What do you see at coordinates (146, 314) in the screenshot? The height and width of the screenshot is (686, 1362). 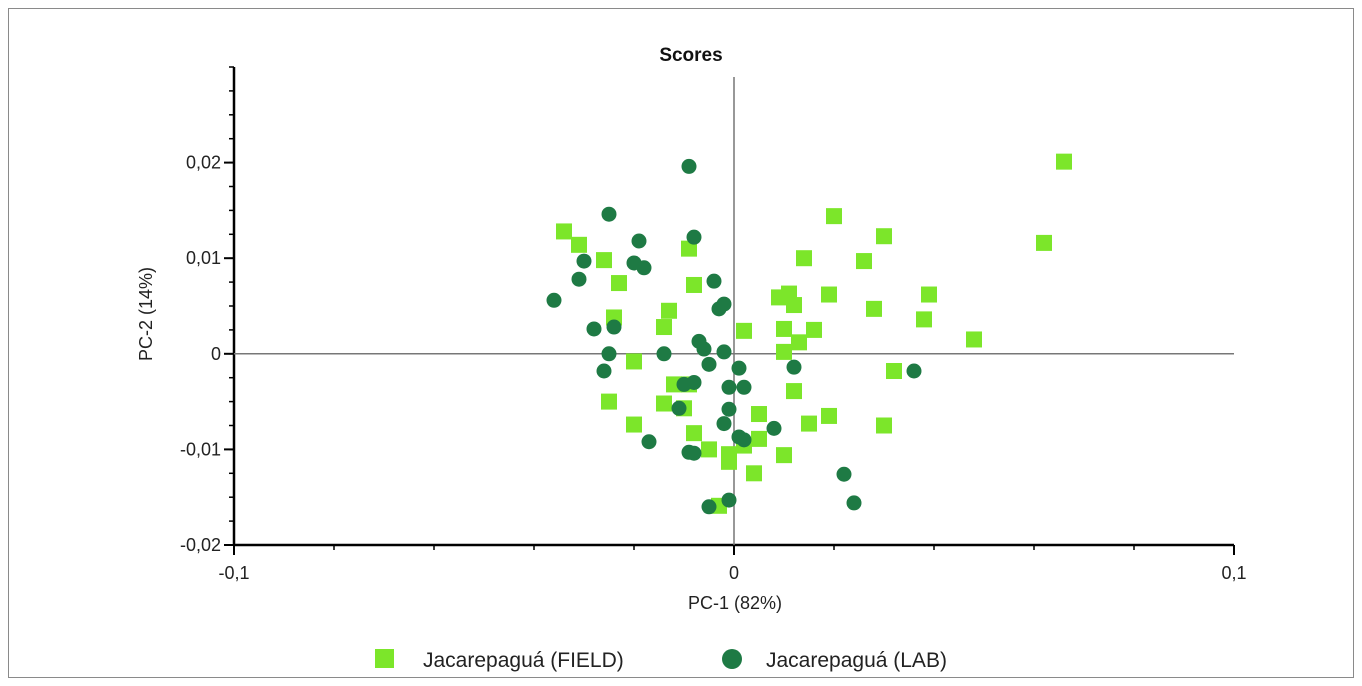 I see `y-axis-title: PC-2 (14%)` at bounding box center [146, 314].